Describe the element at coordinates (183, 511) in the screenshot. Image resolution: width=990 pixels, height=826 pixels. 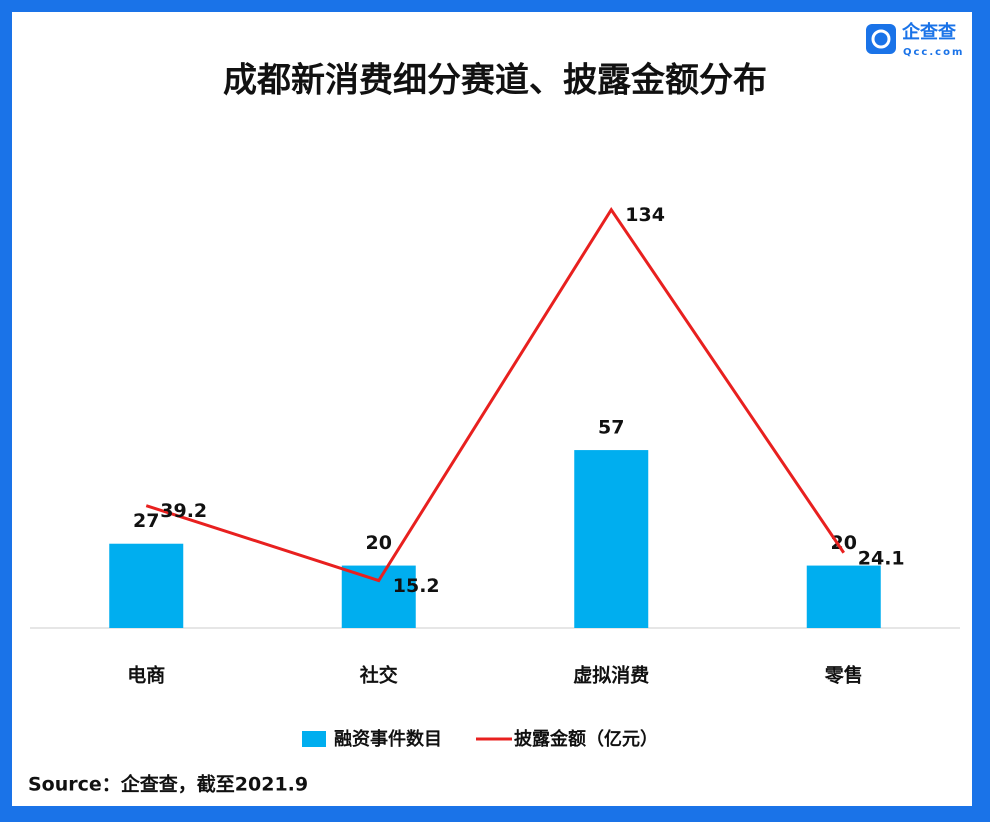
I see `line-value-label: 39.2` at that location.